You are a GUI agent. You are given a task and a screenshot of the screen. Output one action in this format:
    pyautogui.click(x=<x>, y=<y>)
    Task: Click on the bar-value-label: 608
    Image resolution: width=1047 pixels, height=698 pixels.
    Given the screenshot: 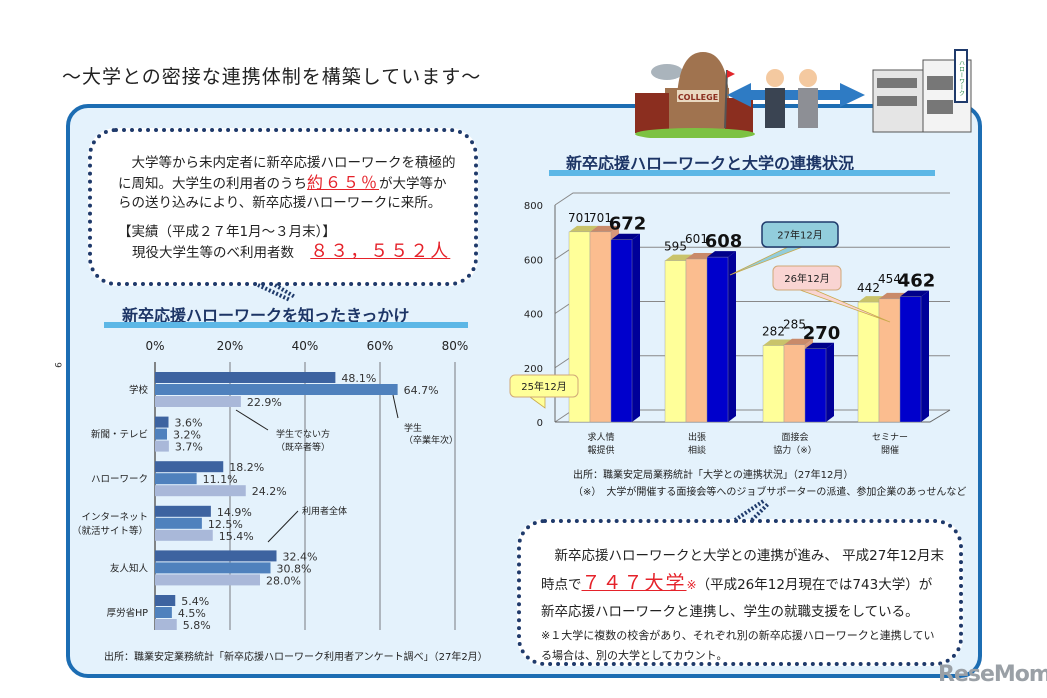 What is the action you would take?
    pyautogui.click(x=724, y=241)
    